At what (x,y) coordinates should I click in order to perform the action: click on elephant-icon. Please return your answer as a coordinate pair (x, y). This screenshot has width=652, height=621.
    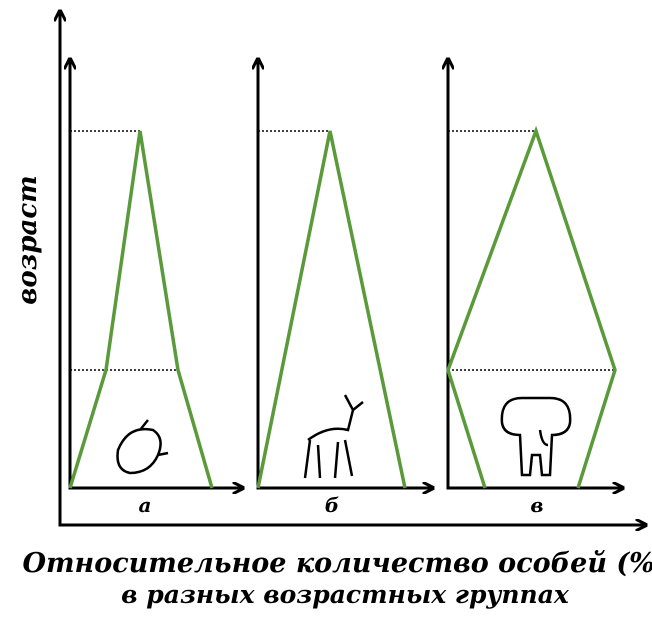
    Looking at the image, I should click on (536, 436).